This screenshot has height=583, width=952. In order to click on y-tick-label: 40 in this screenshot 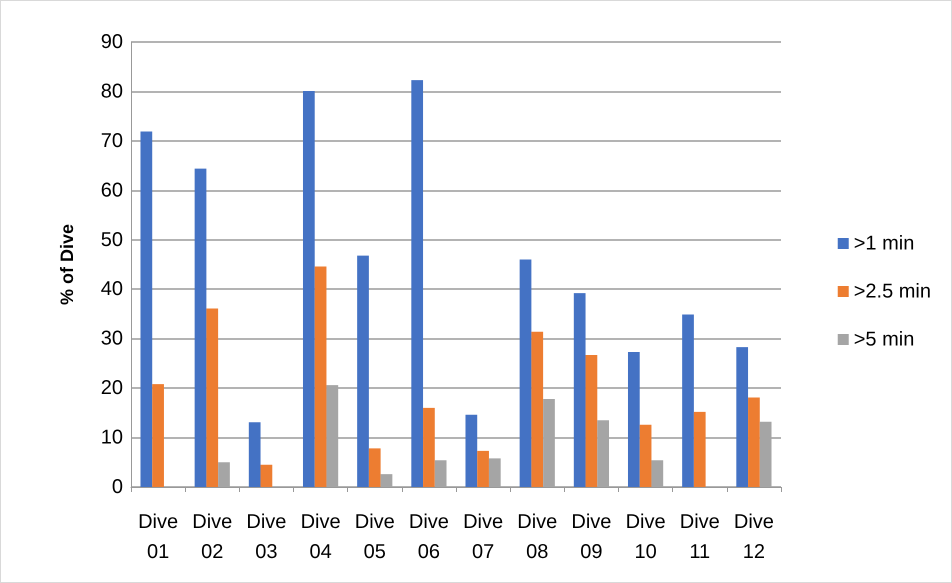, I will do `click(111, 289)`.